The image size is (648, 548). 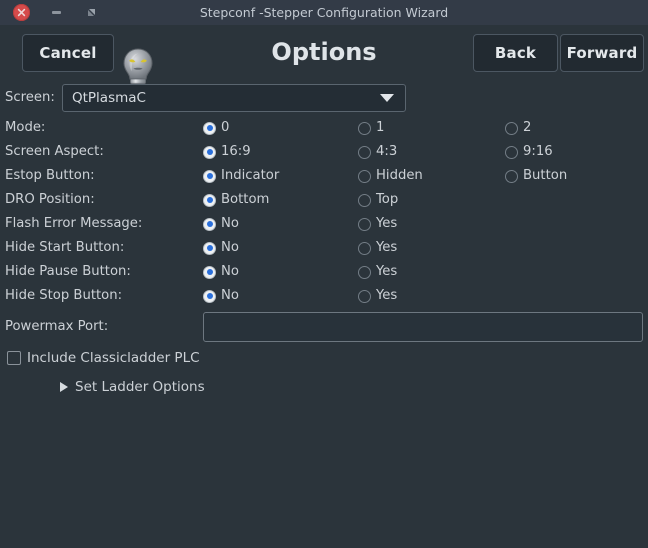 I want to click on radio-estop-button: Button, so click(x=536, y=176).